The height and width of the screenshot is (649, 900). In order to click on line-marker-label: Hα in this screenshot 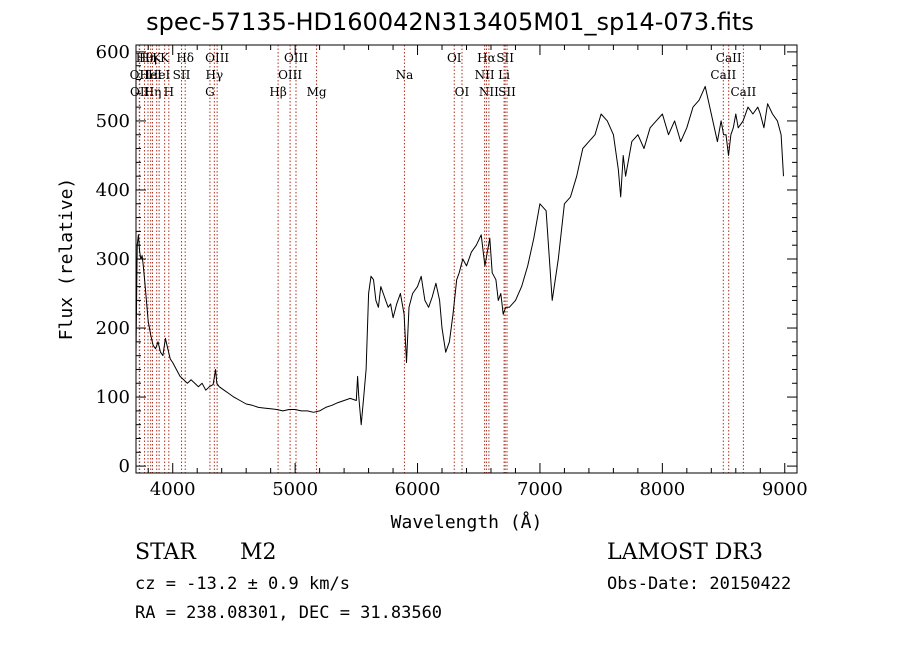, I will do `click(486, 58)`.